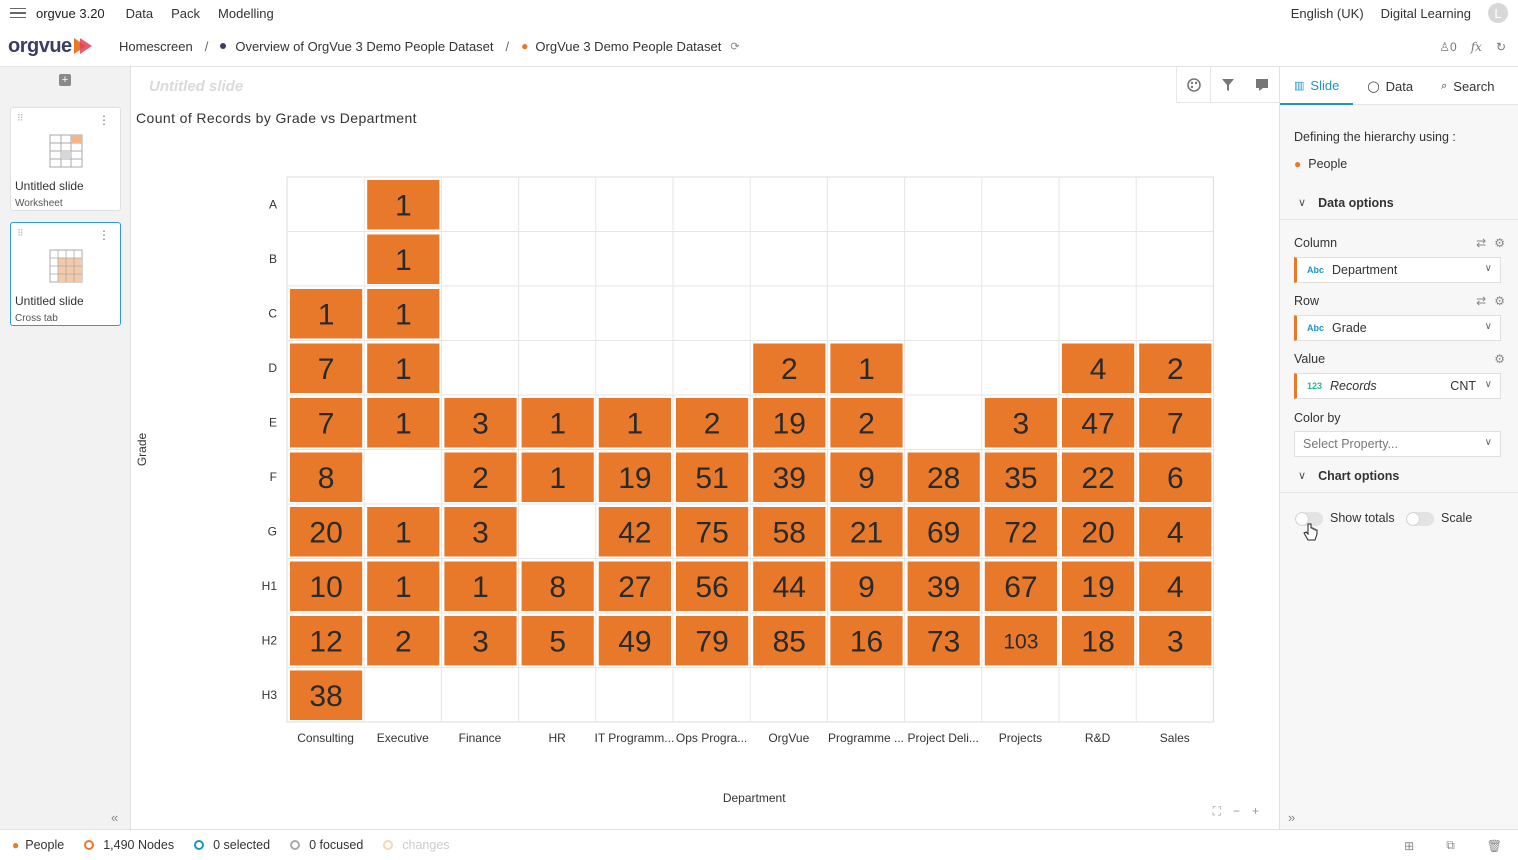  Describe the element at coordinates (1397, 328) in the screenshot. I see `row-select: Abc Grade ∨` at that location.